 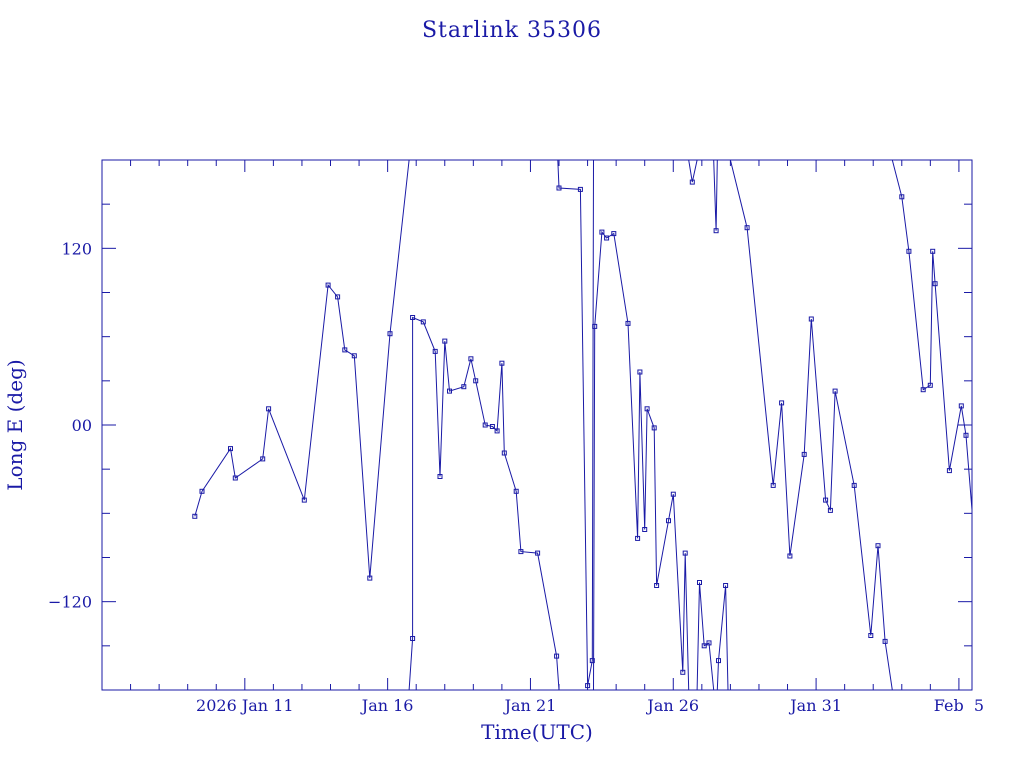 What do you see at coordinates (76, 248) in the screenshot?
I see `y-tick-label: 120` at bounding box center [76, 248].